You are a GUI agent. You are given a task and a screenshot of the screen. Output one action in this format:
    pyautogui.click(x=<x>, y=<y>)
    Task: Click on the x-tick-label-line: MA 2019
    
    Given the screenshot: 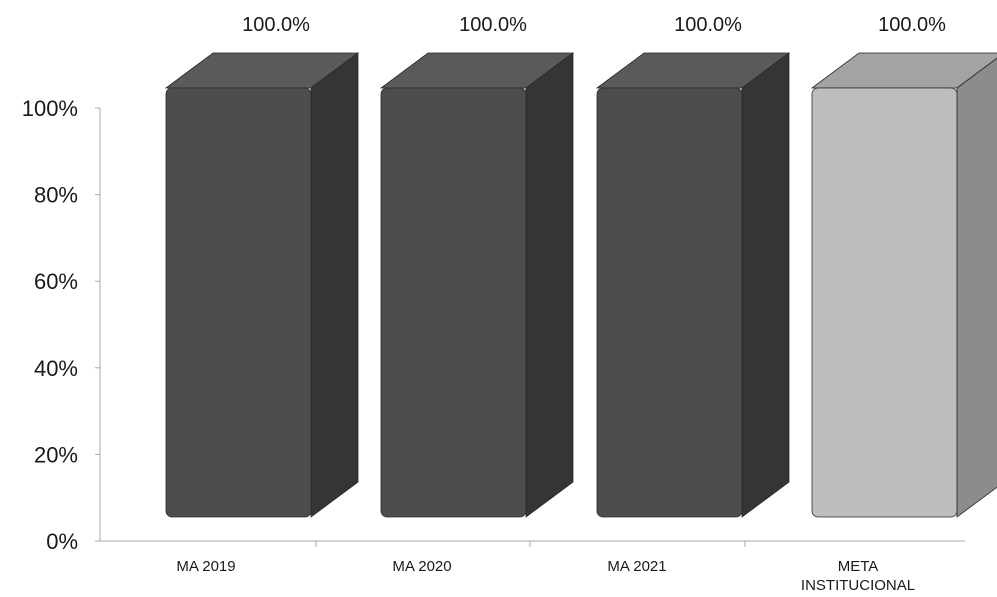 What is the action you would take?
    pyautogui.click(x=205, y=566)
    